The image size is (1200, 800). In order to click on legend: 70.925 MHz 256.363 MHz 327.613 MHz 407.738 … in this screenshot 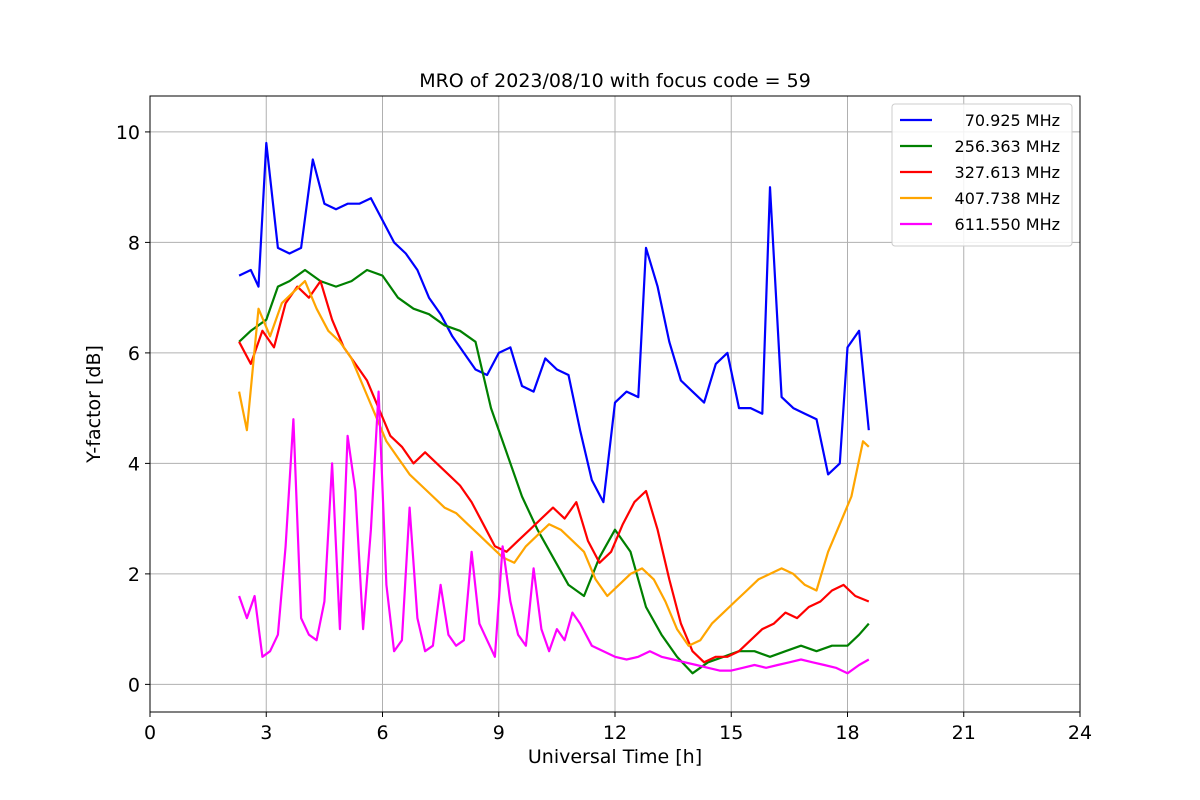, I will do `click(982, 175)`.